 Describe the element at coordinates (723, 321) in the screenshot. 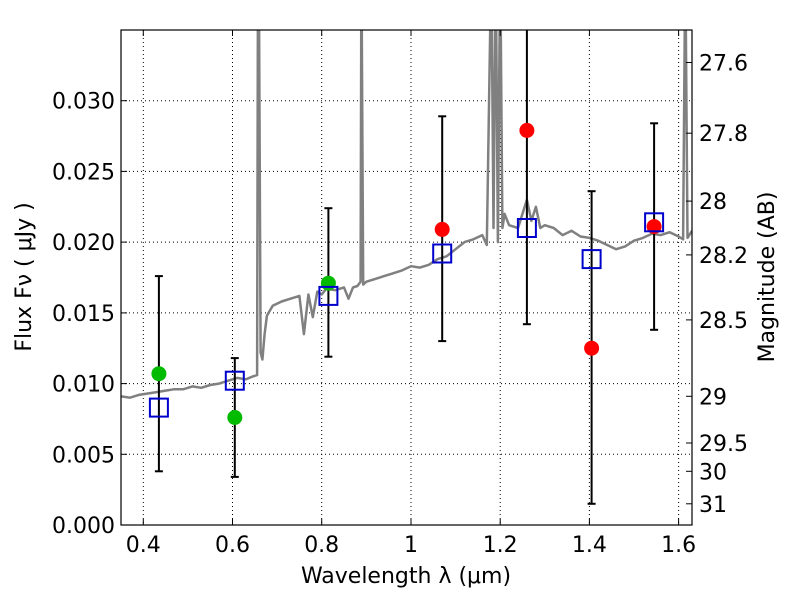

I see `right-tick-label: 28.5` at that location.